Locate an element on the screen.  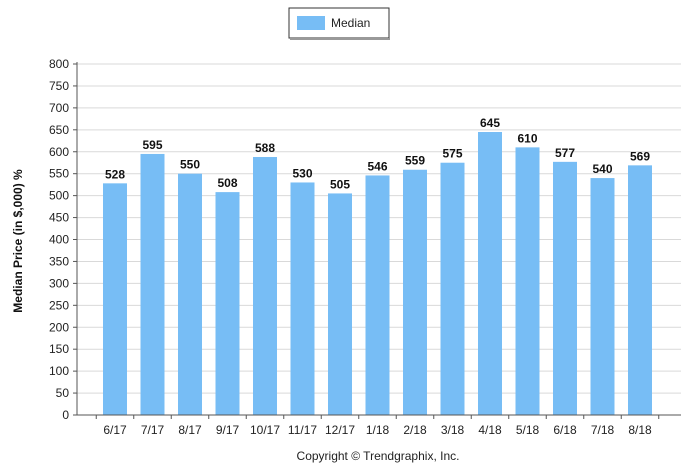
y-tick-label: 500 is located at coordinates (59, 196).